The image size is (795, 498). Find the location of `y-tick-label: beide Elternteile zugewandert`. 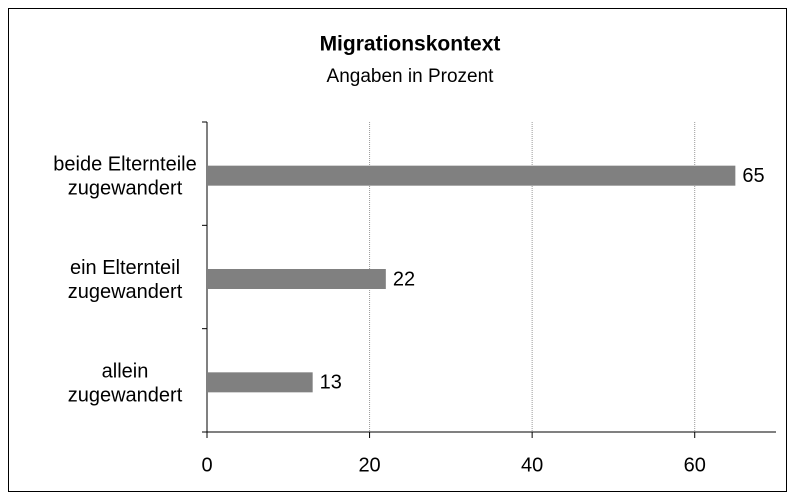

y-tick-label: beide Elternteile zugewandert is located at coordinates (124, 177).